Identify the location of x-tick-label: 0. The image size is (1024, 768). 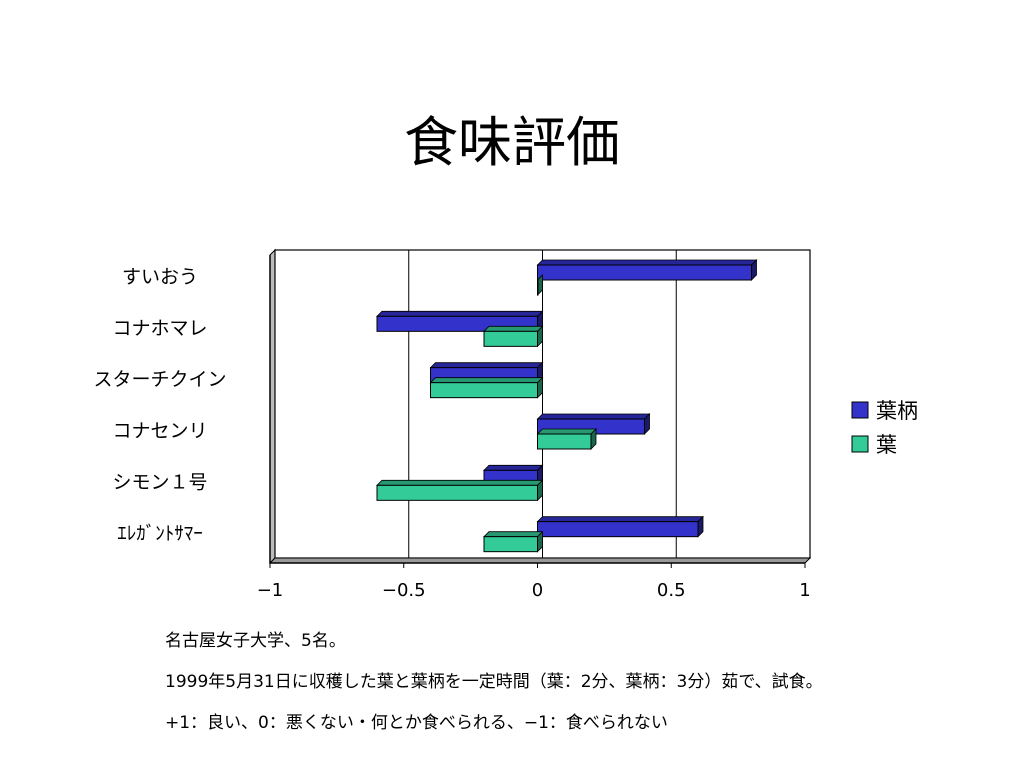
(537, 590).